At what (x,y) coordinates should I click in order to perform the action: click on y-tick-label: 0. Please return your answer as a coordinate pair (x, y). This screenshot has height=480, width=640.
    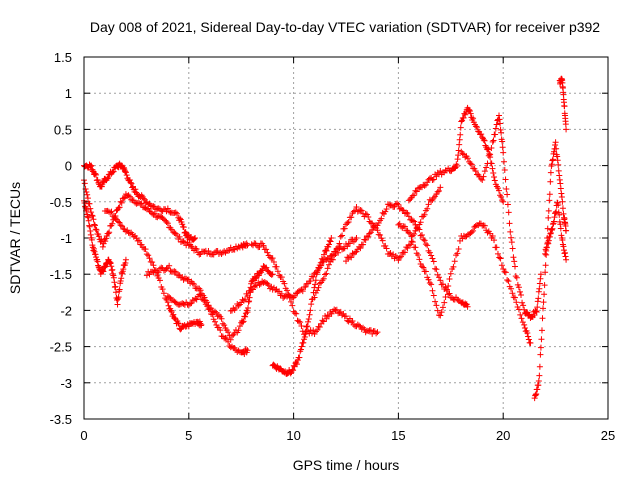
    Looking at the image, I should click on (68, 166).